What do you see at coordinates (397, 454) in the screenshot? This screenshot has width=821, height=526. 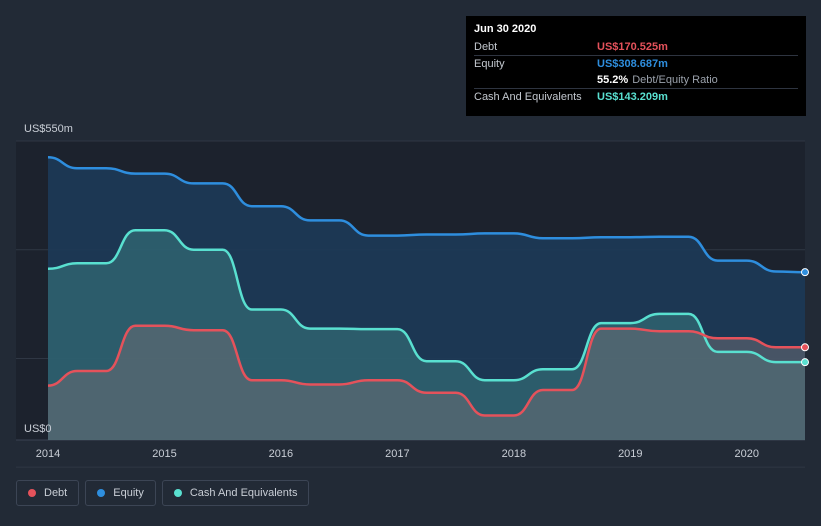 I see `x-tick-2017: 2017` at bounding box center [397, 454].